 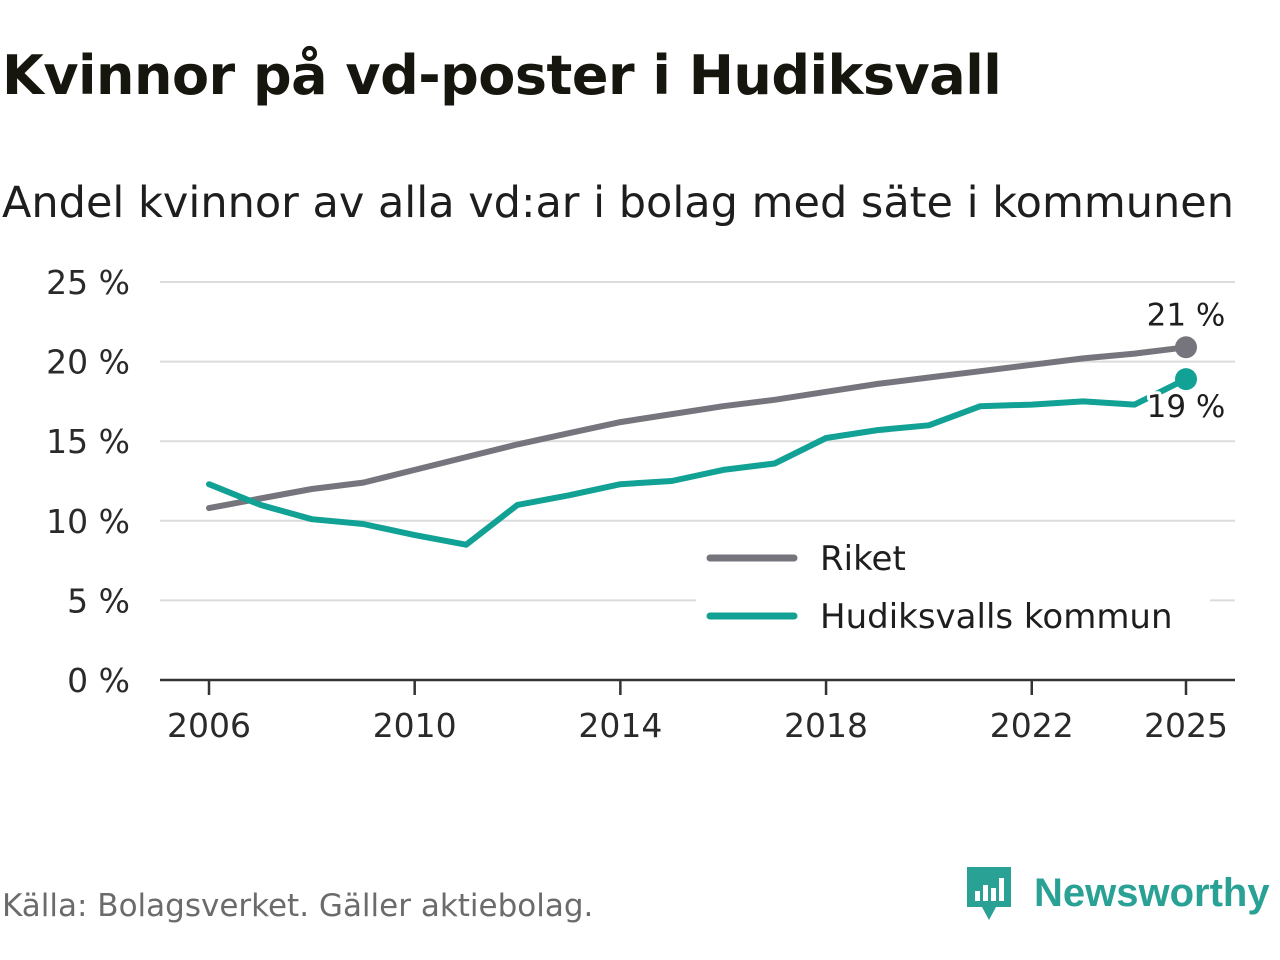 I want to click on y-tick-label: 25 %, so click(x=88, y=282).